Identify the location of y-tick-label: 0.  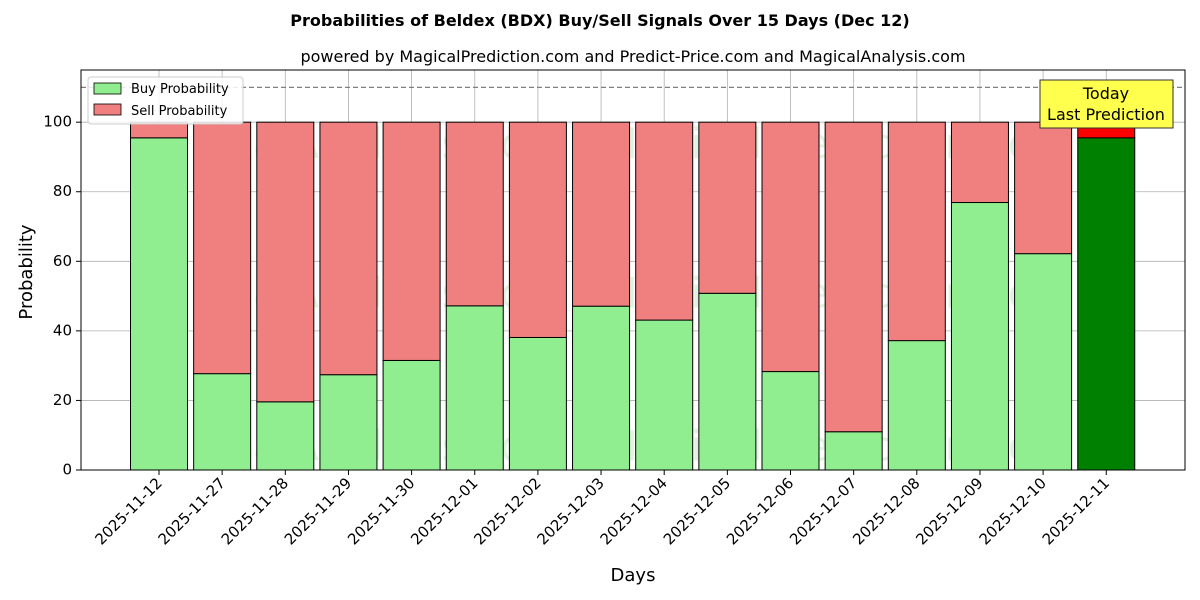
(67, 470).